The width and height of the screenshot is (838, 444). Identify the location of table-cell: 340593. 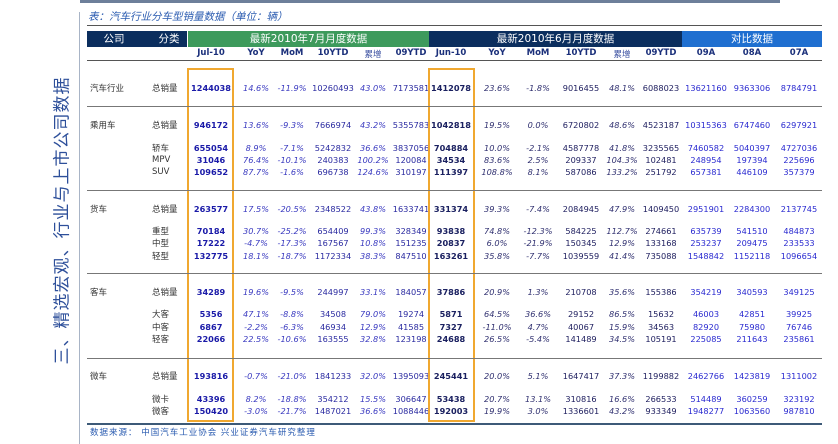
(752, 292).